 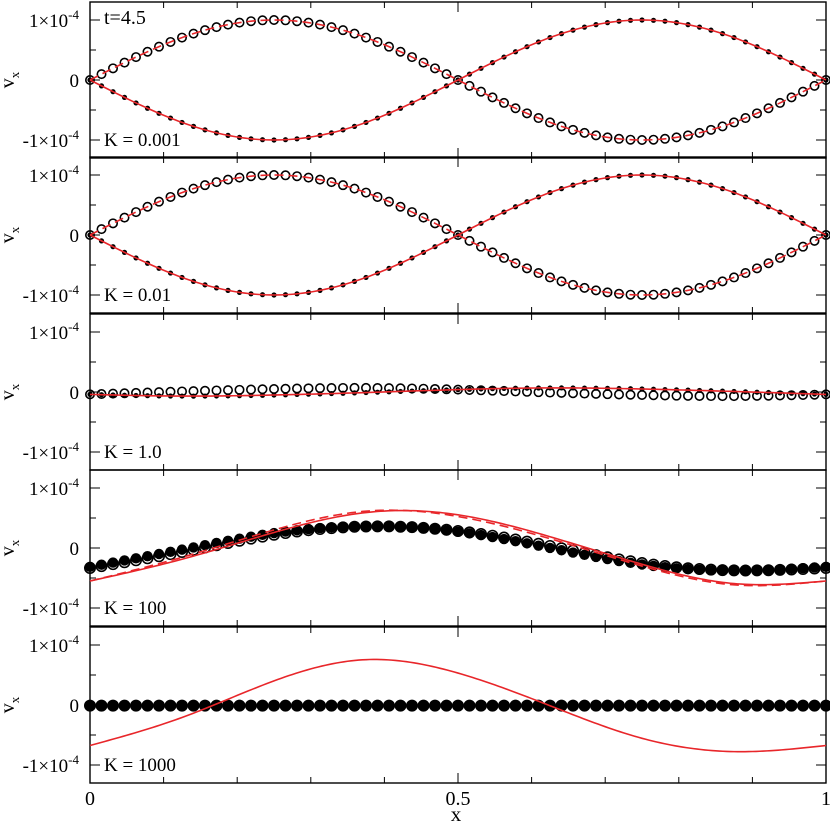 I want to click on y-axis-label: vx, so click(x=11, y=391).